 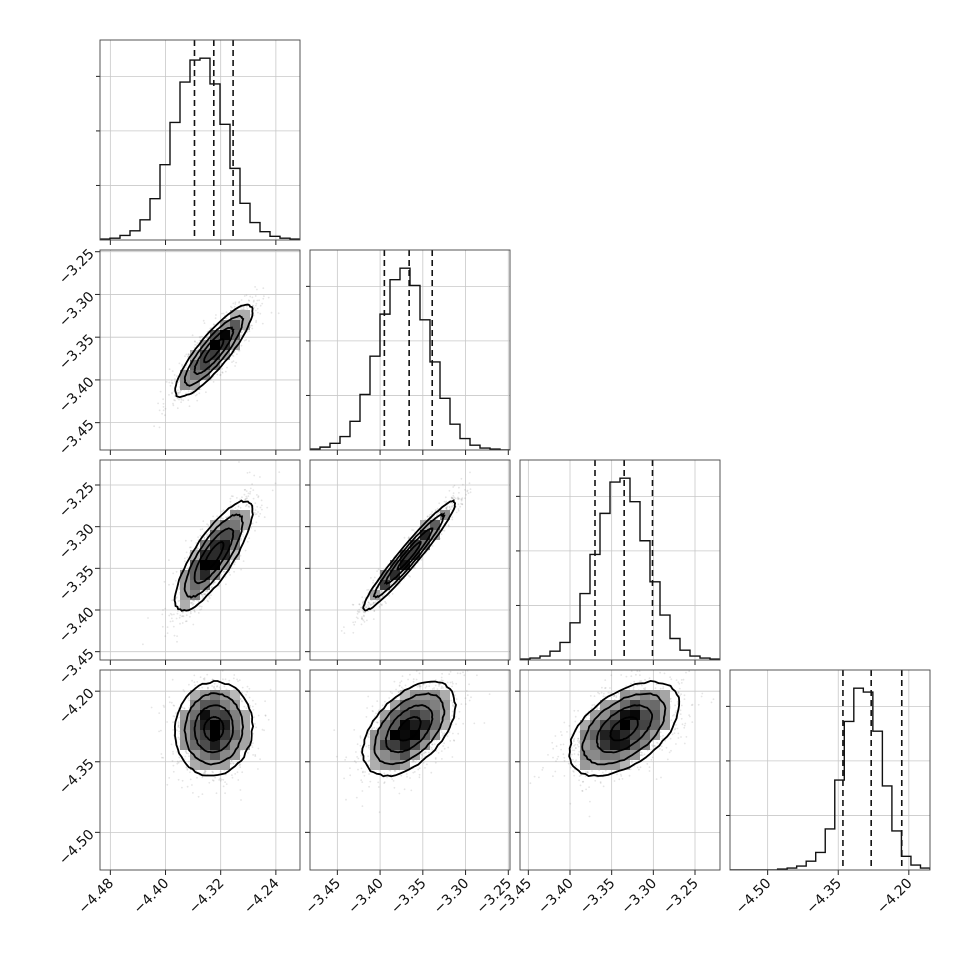 I want to click on panel-2-0: −3.45−3.40−3.35−3.30−3.25, so click(x=178, y=573).